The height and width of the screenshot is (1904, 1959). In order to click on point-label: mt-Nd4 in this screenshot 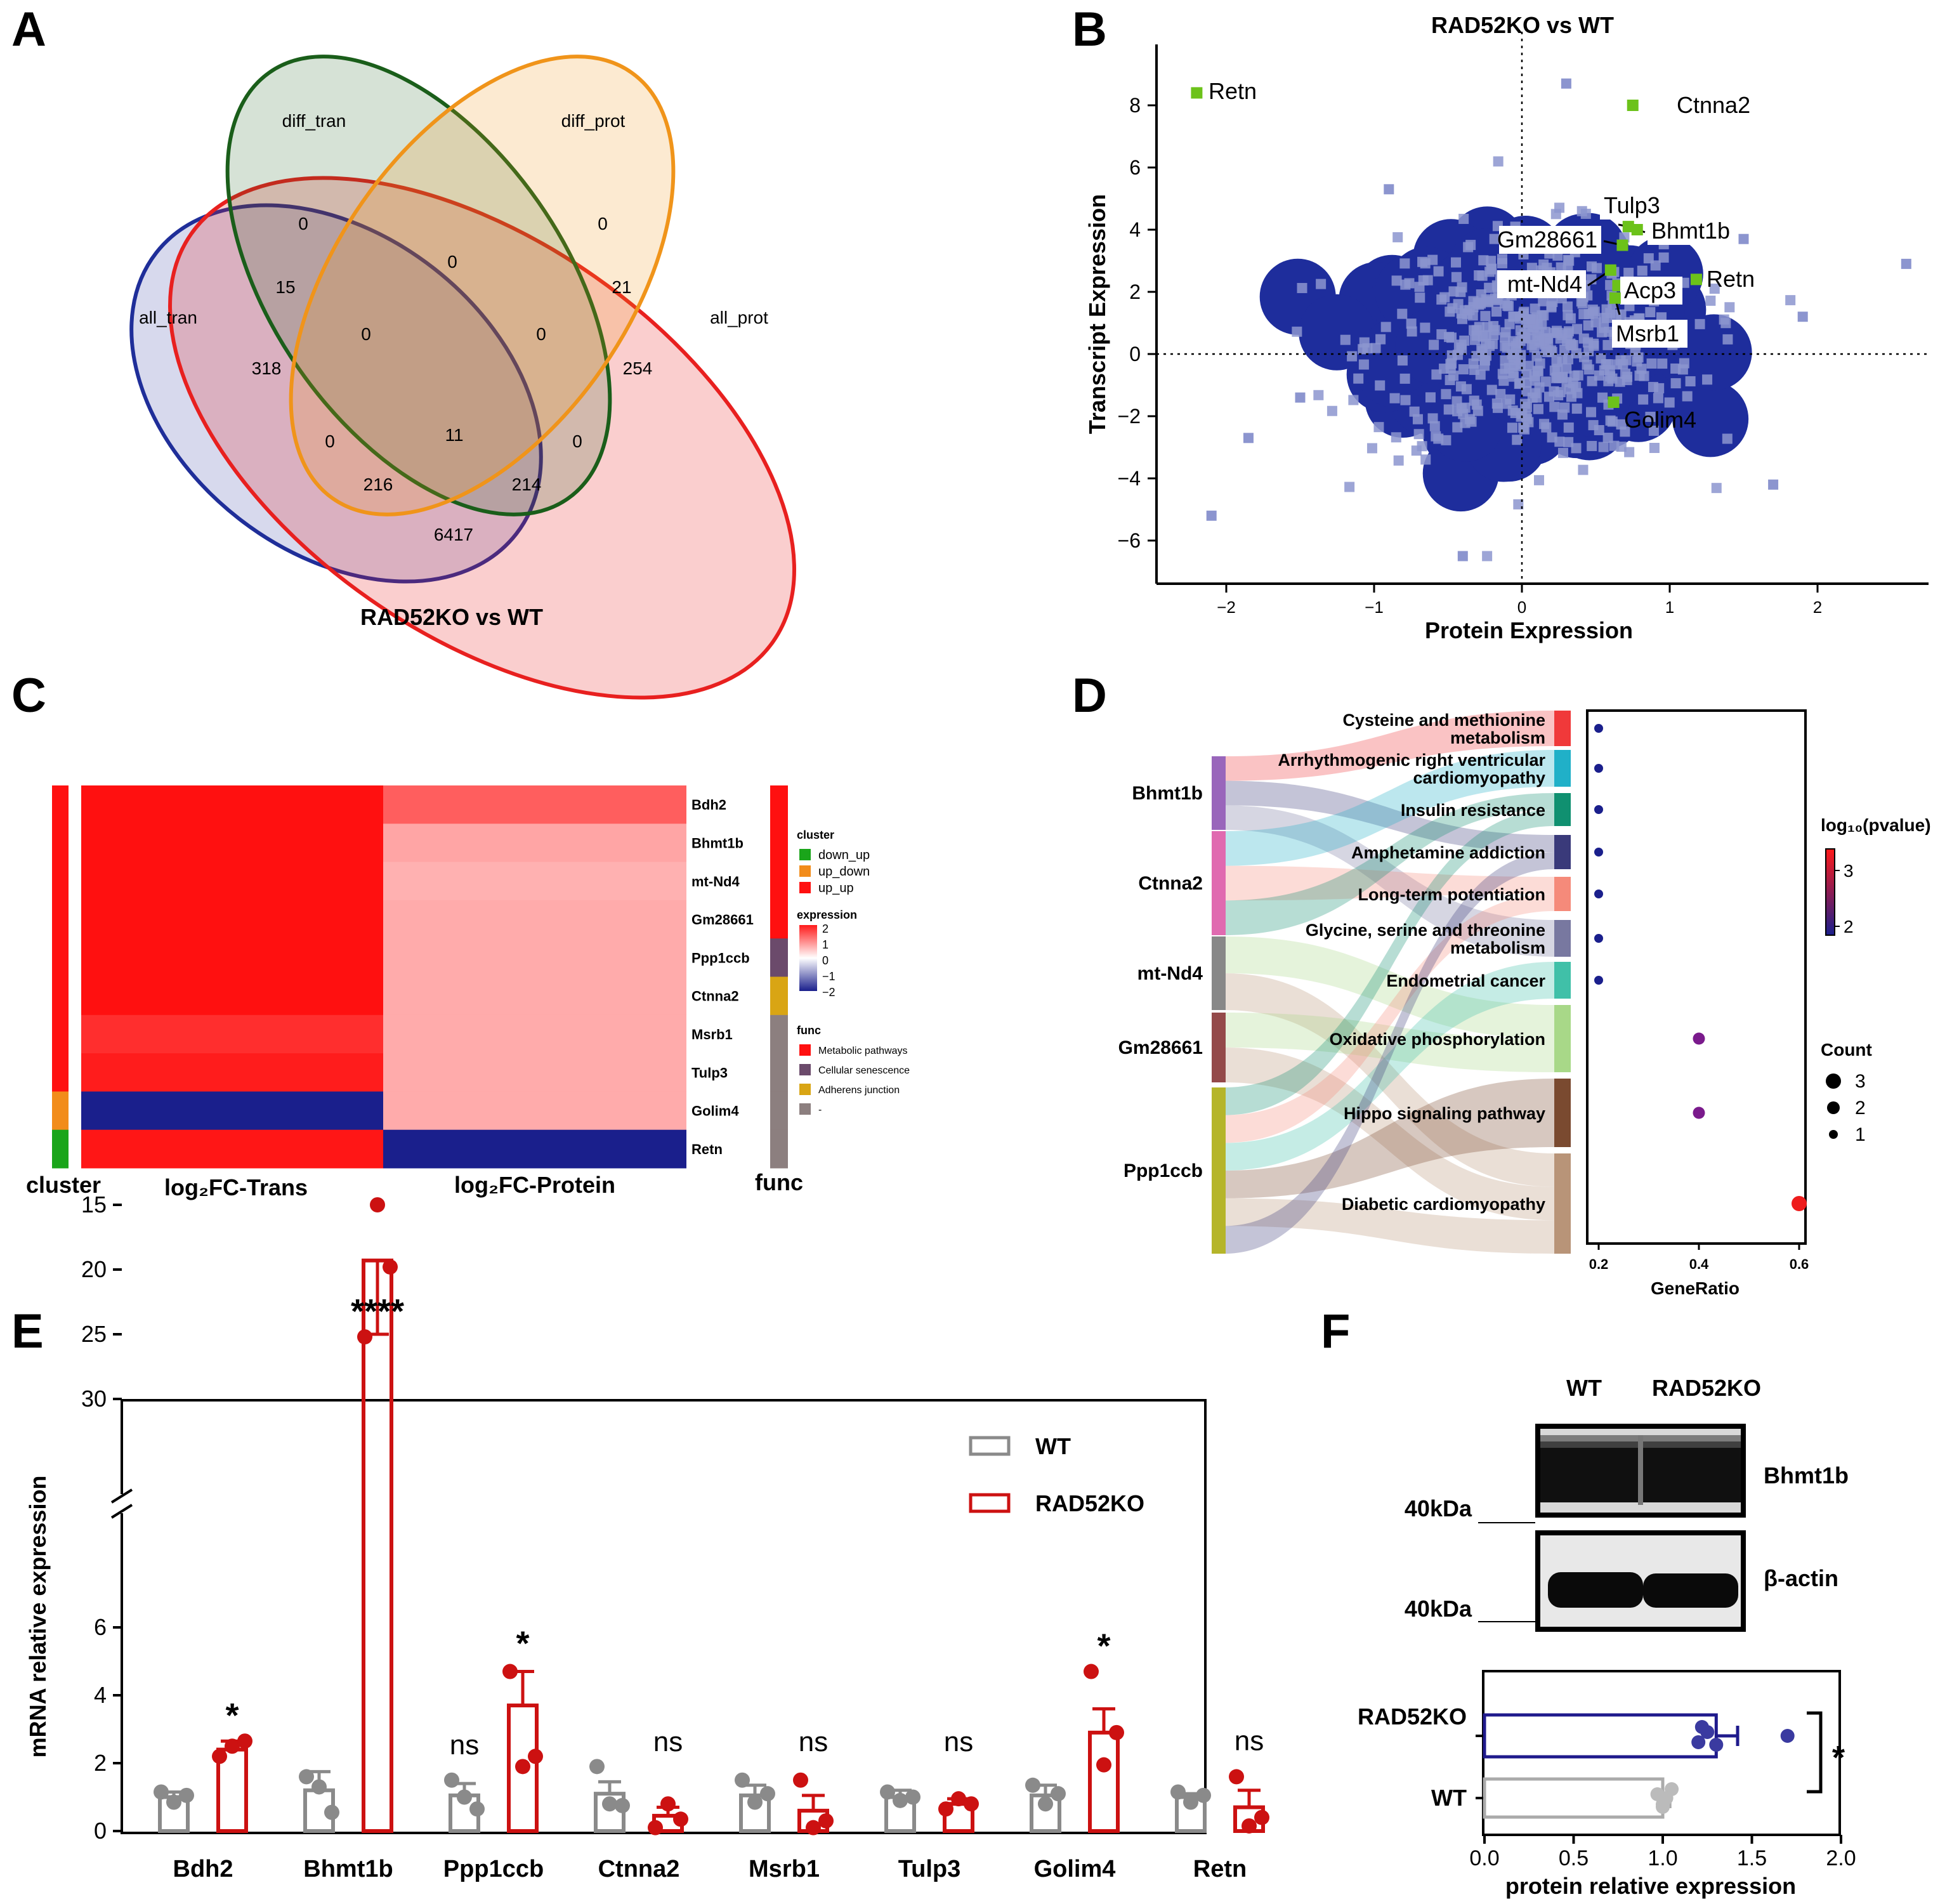, I will do `click(1544, 284)`.